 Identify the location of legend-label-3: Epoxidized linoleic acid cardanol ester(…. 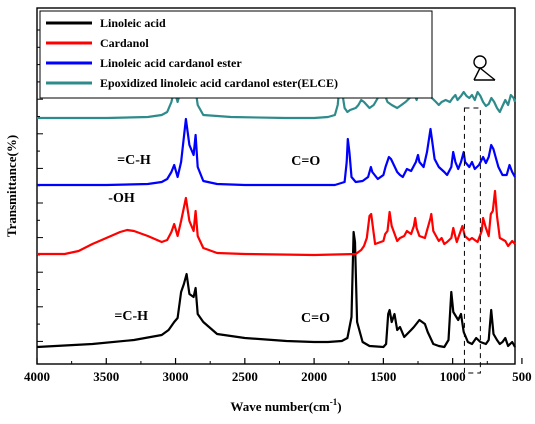
(219, 83).